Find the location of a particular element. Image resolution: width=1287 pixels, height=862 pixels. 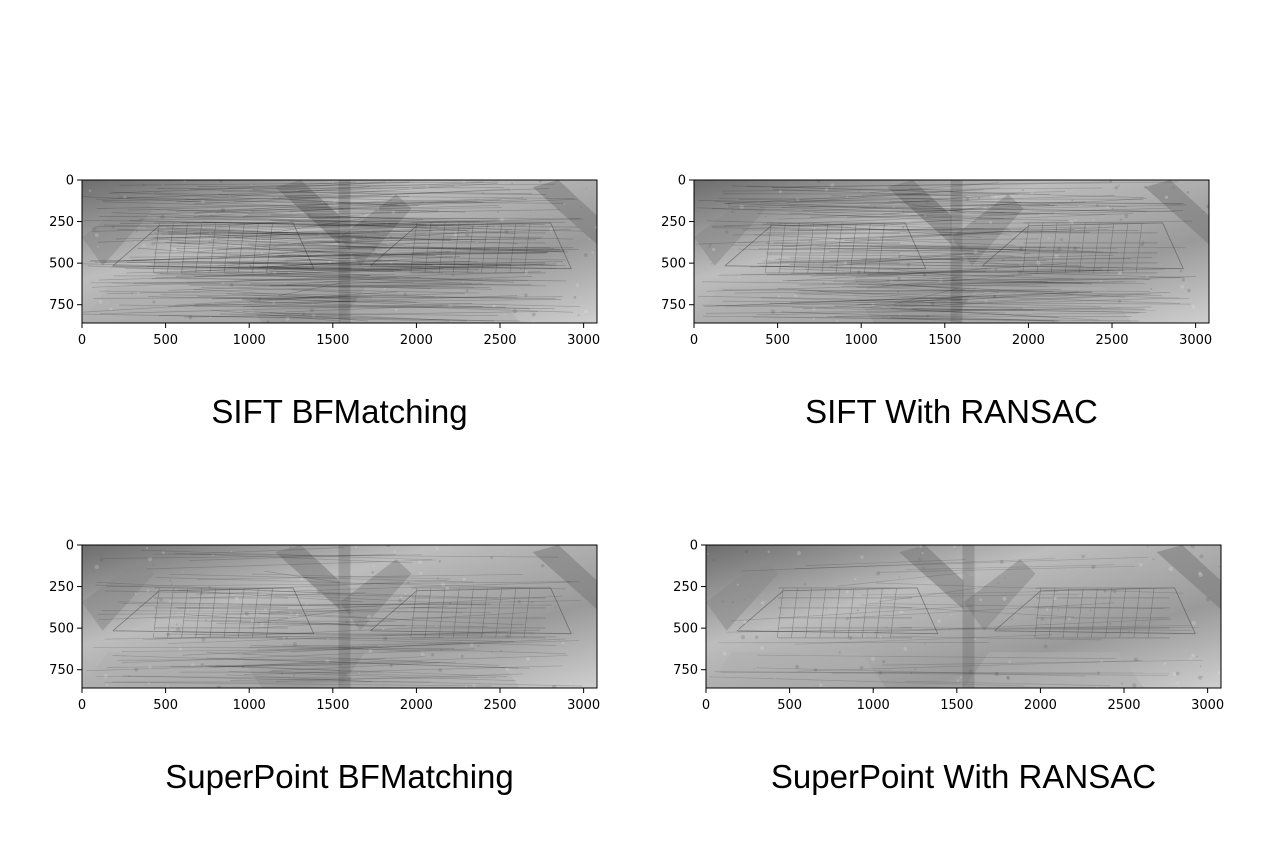

caption-superpoint-bfmatching: SuperPoint BFMatching is located at coordinates (339, 776).